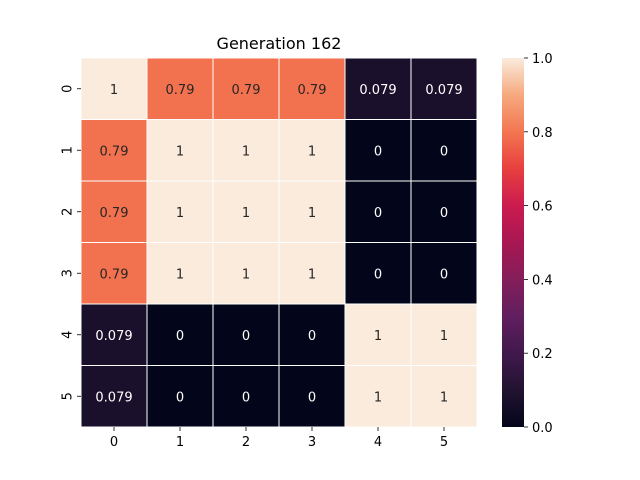 The height and width of the screenshot is (480, 640). I want to click on colorbar-tick-label: 0.6, so click(542, 207).